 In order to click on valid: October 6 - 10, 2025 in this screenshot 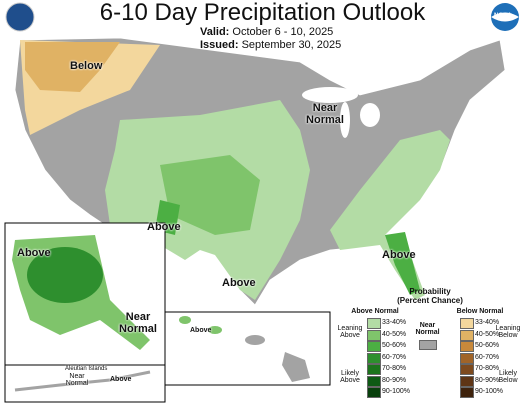, I will do `click(283, 32)`.